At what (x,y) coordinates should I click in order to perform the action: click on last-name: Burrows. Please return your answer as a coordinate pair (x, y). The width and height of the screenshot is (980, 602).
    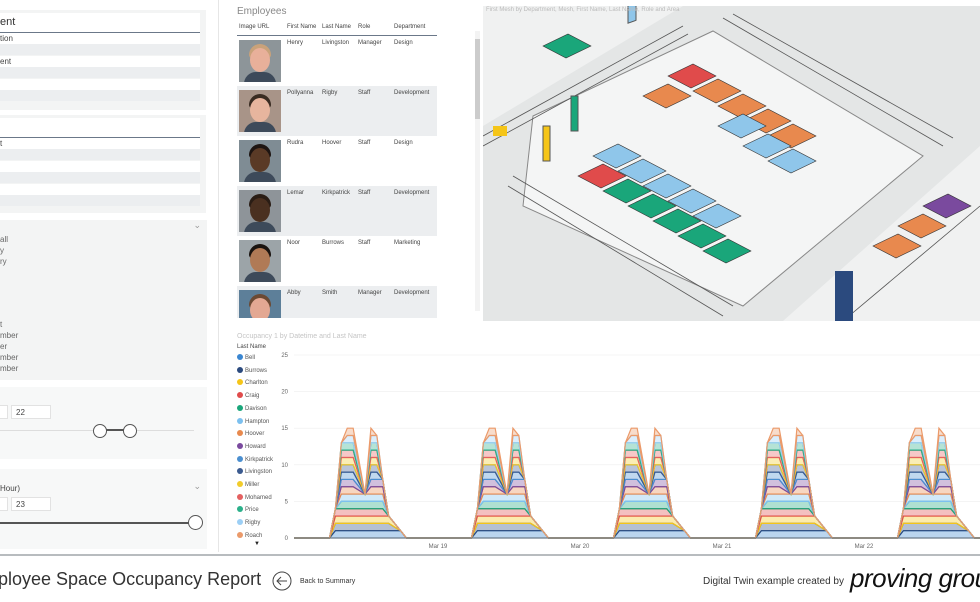
    Looking at the image, I should click on (333, 242).